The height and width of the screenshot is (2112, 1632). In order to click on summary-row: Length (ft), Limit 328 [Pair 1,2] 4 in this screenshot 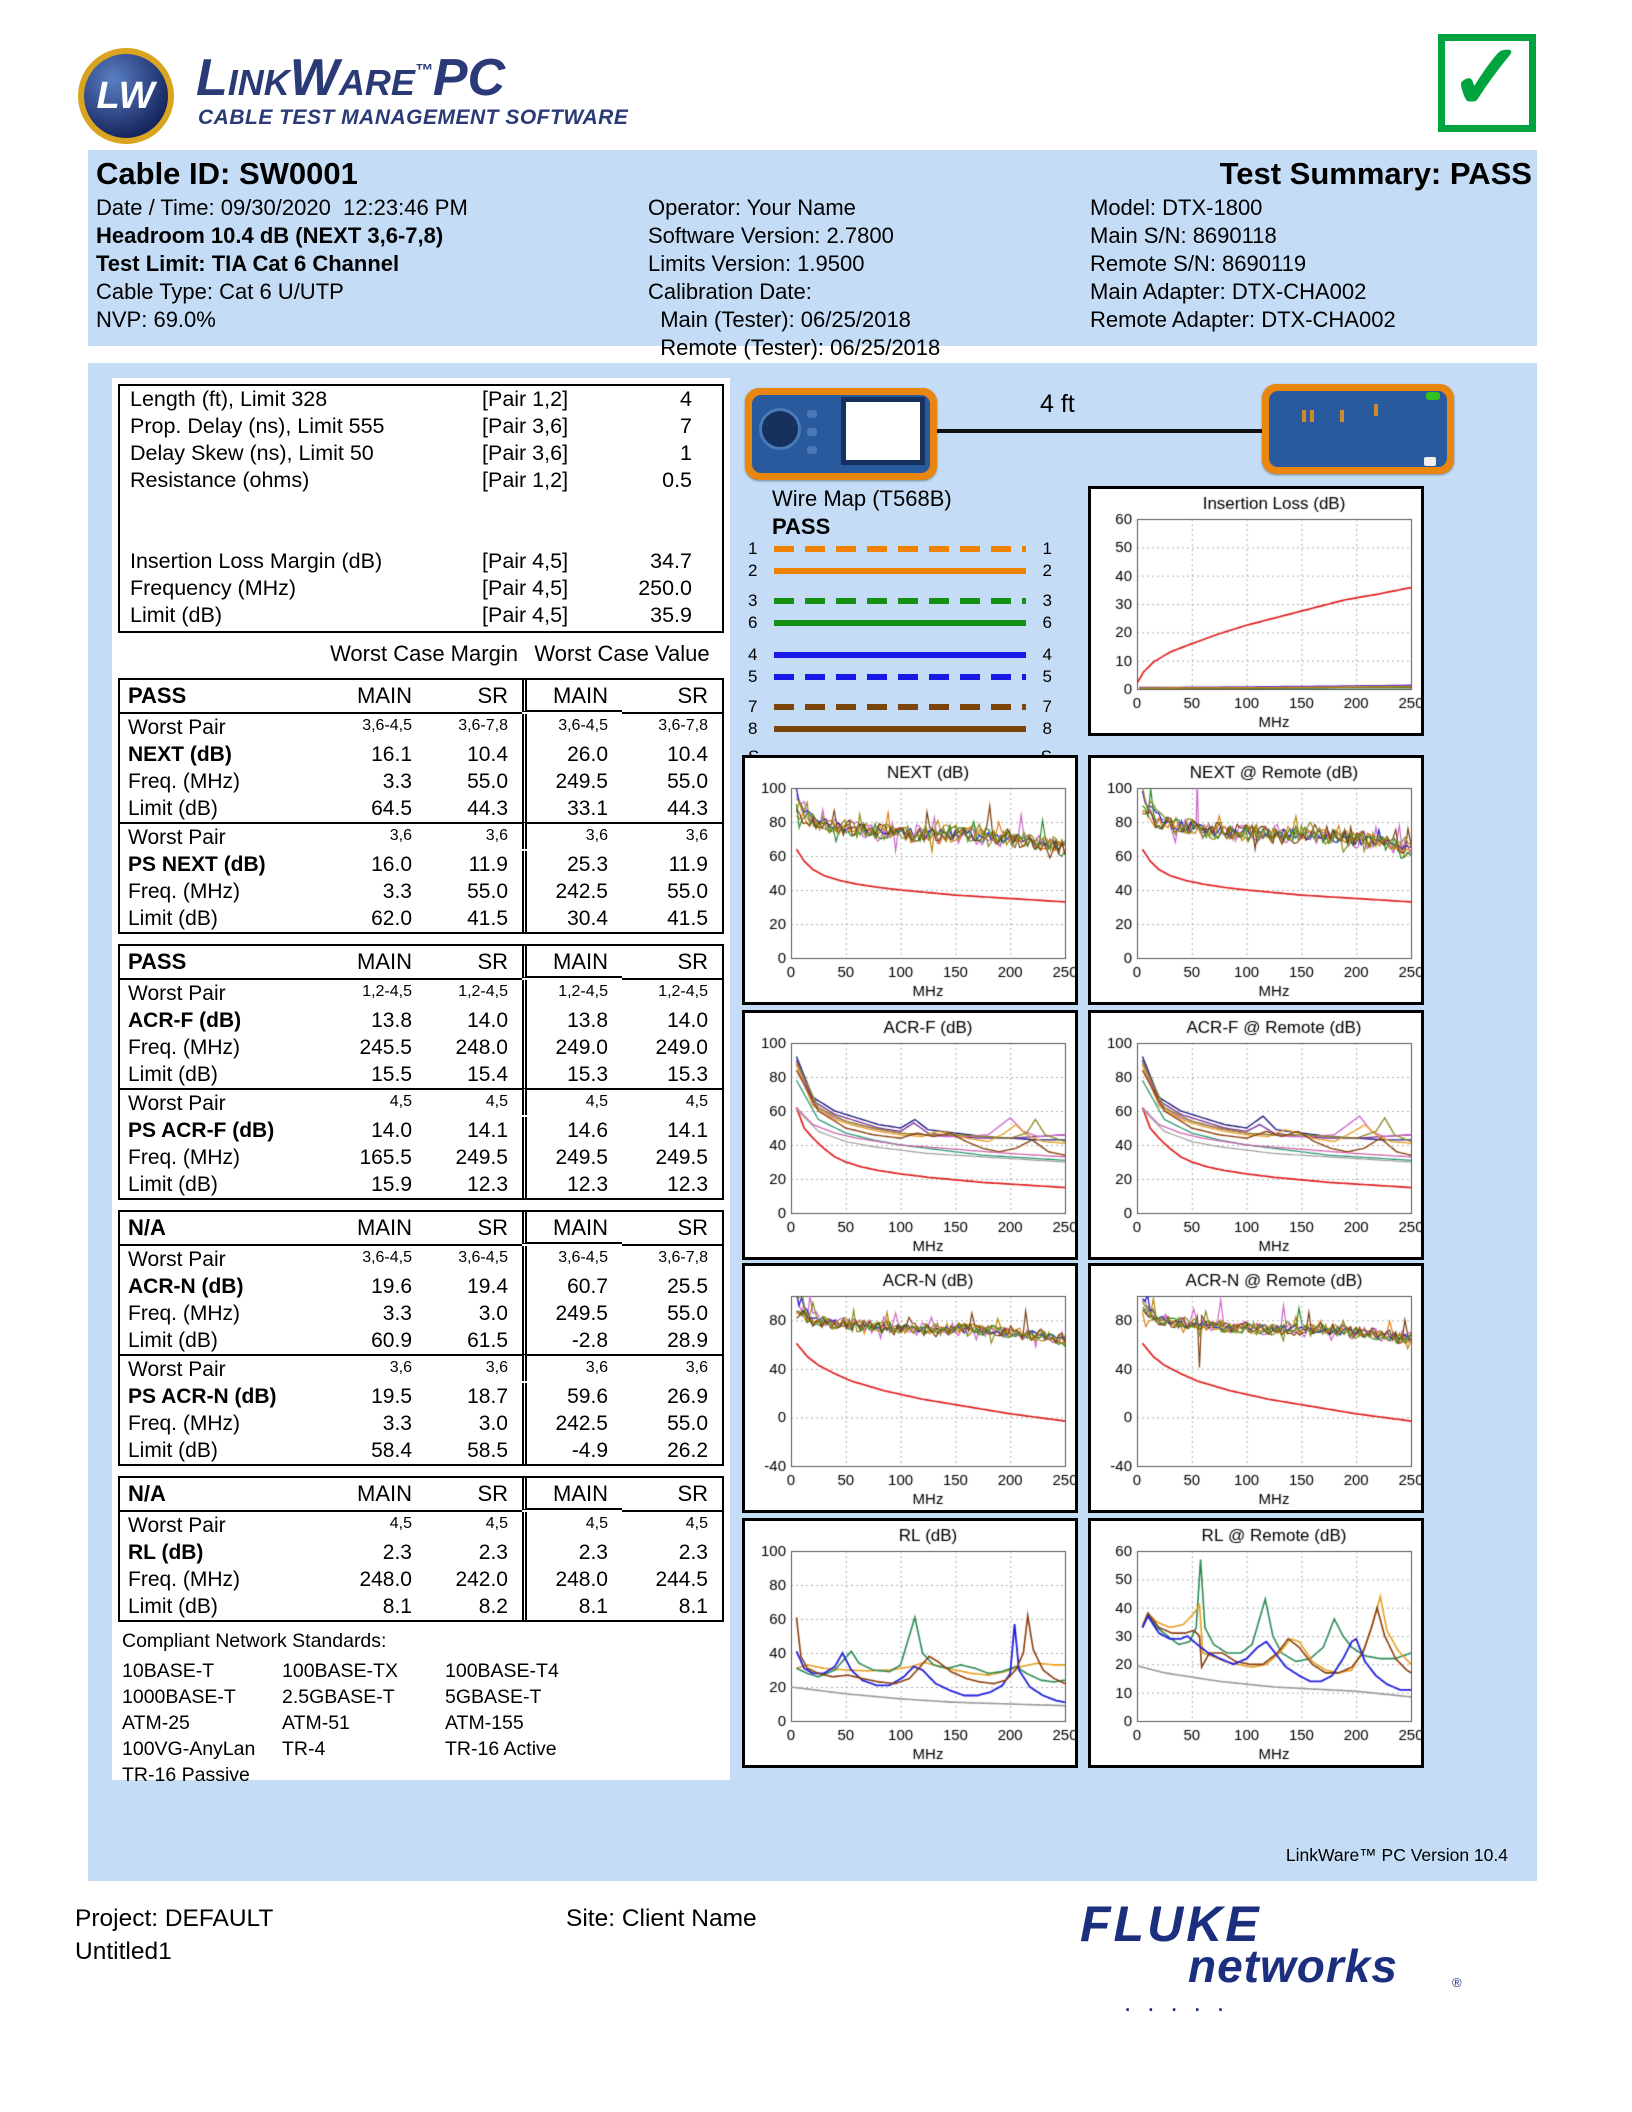, I will do `click(421, 399)`.